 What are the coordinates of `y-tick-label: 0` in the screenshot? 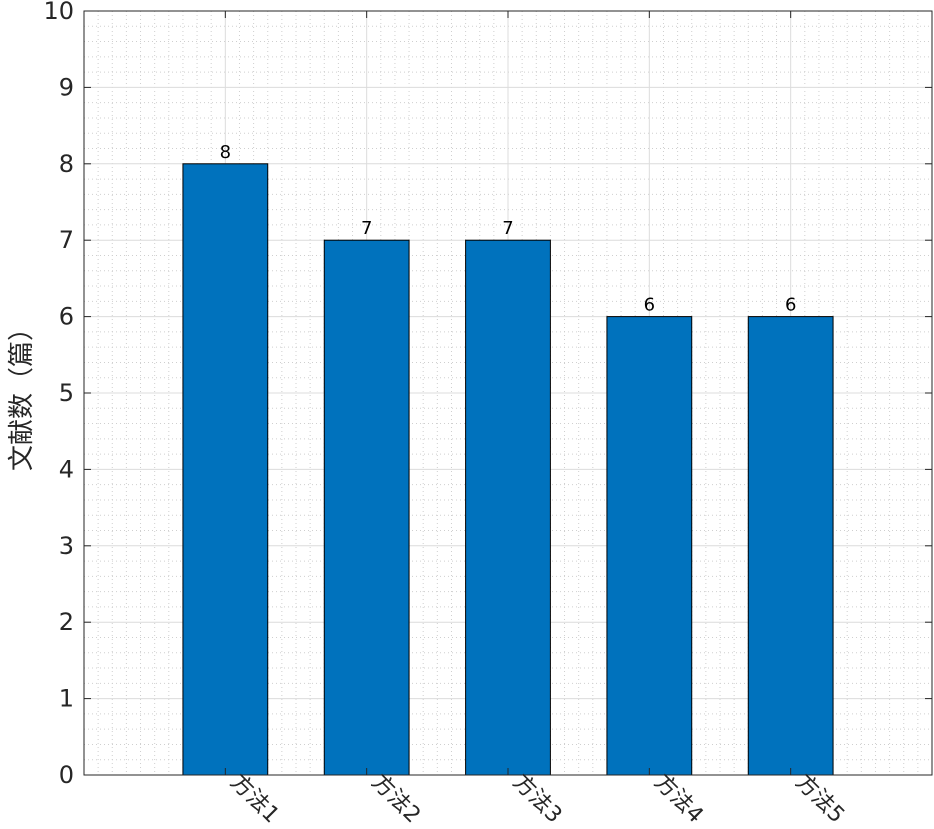 It's located at (66, 775).